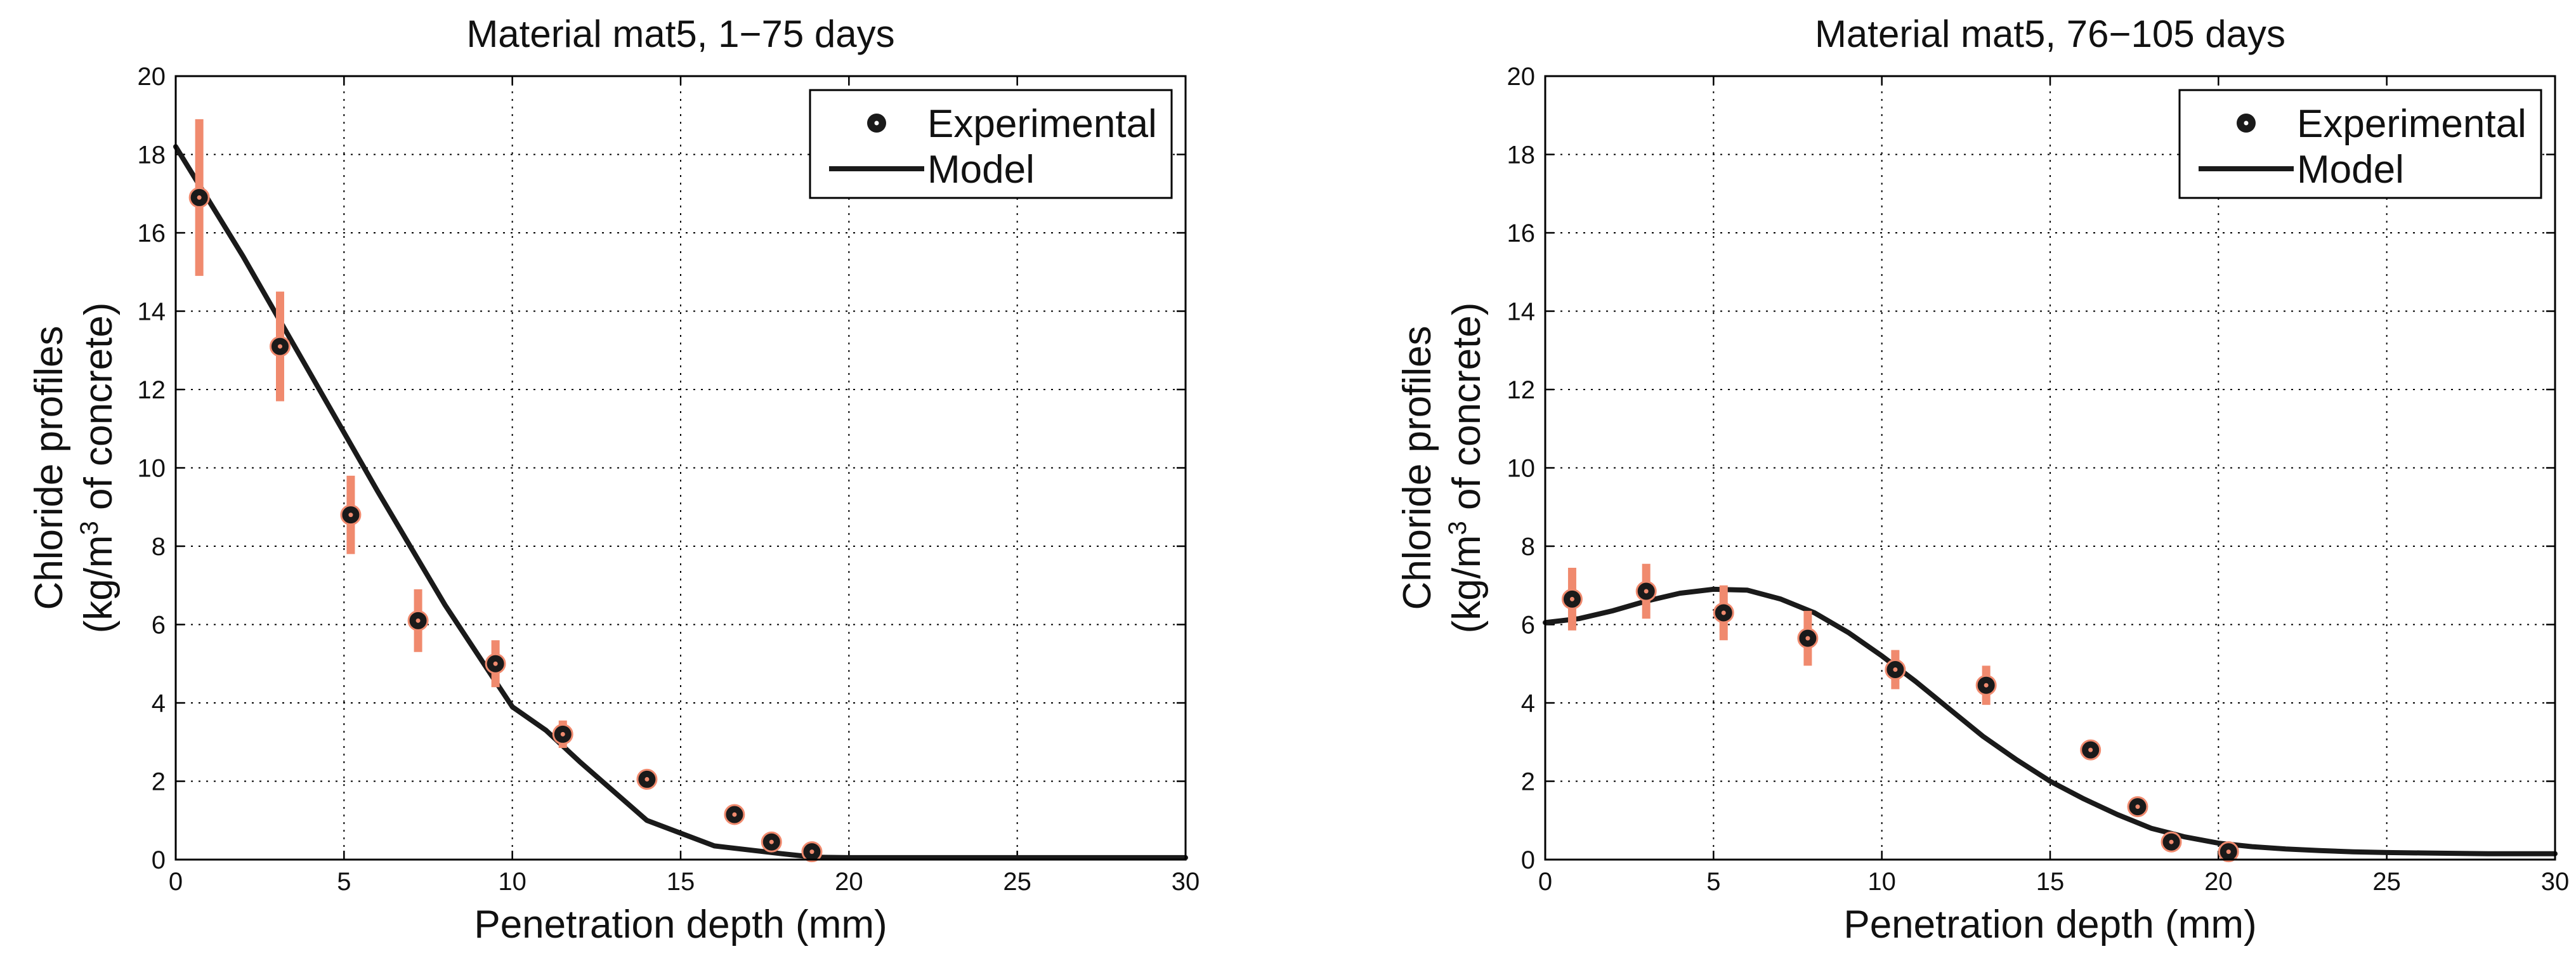 This screenshot has height=963, width=2576. Describe the element at coordinates (1900, 713) in the screenshot. I see `experimental-series` at that location.